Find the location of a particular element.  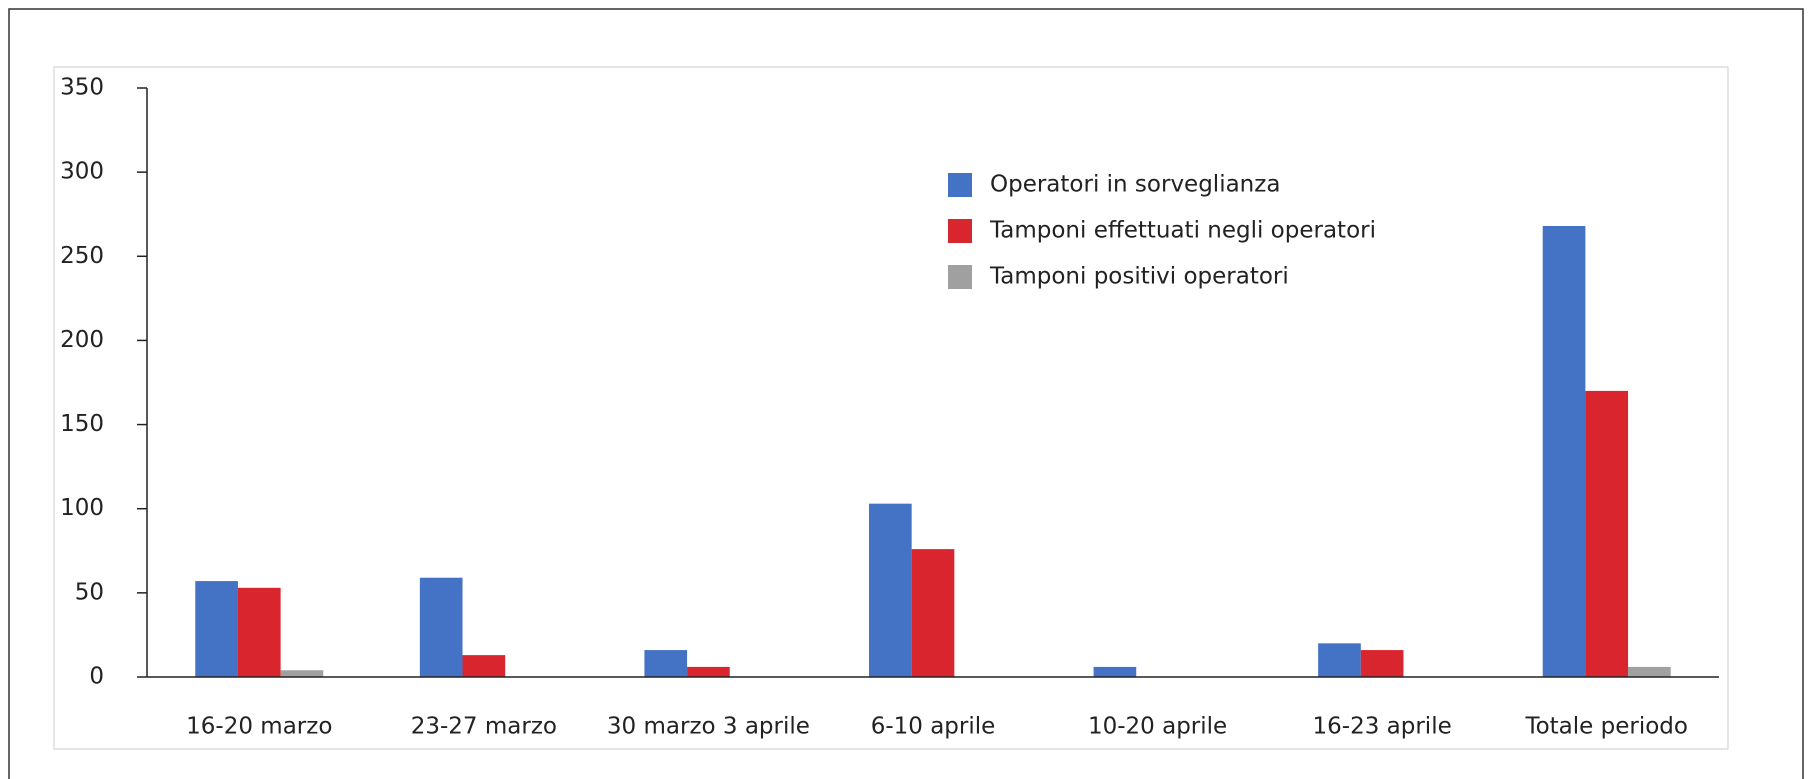

y-tick-label: 50 is located at coordinates (89, 592).